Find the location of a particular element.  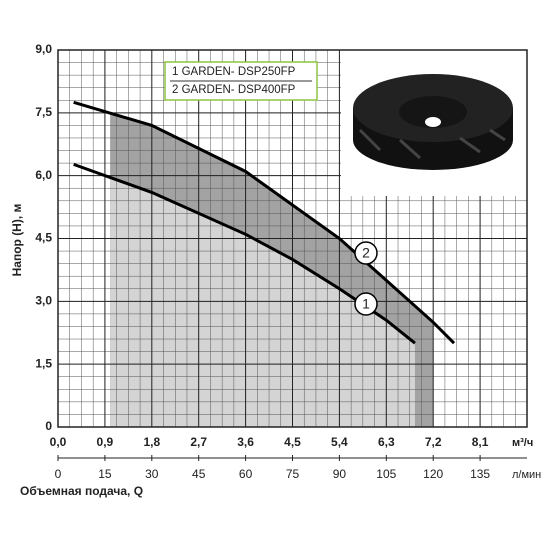

y-tick-label: 1,5 is located at coordinates (43, 363).